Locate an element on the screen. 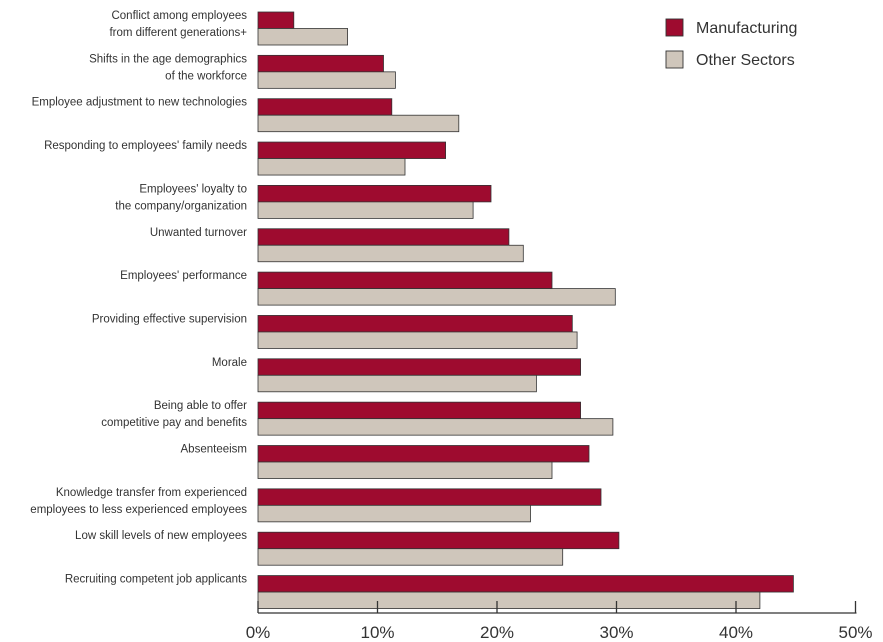  category-label: Unwanted turnover is located at coordinates (198, 233).